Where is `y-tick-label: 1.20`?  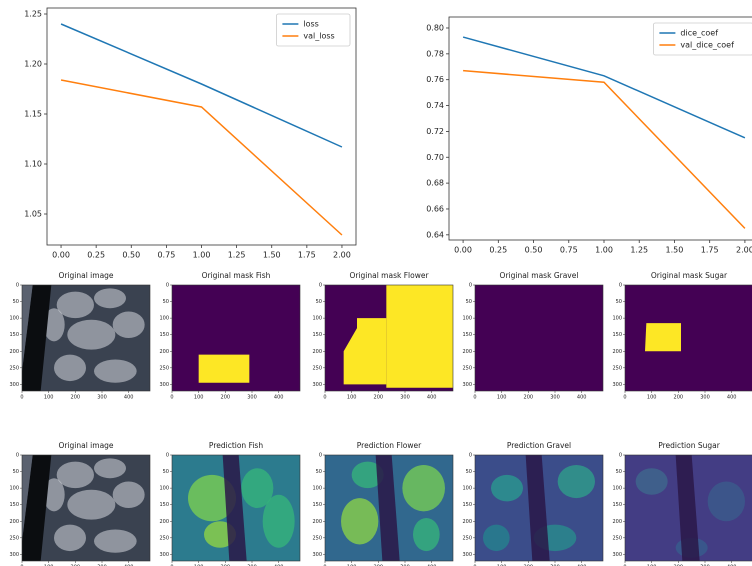
y-tick-label: 1.20 is located at coordinates (33, 64).